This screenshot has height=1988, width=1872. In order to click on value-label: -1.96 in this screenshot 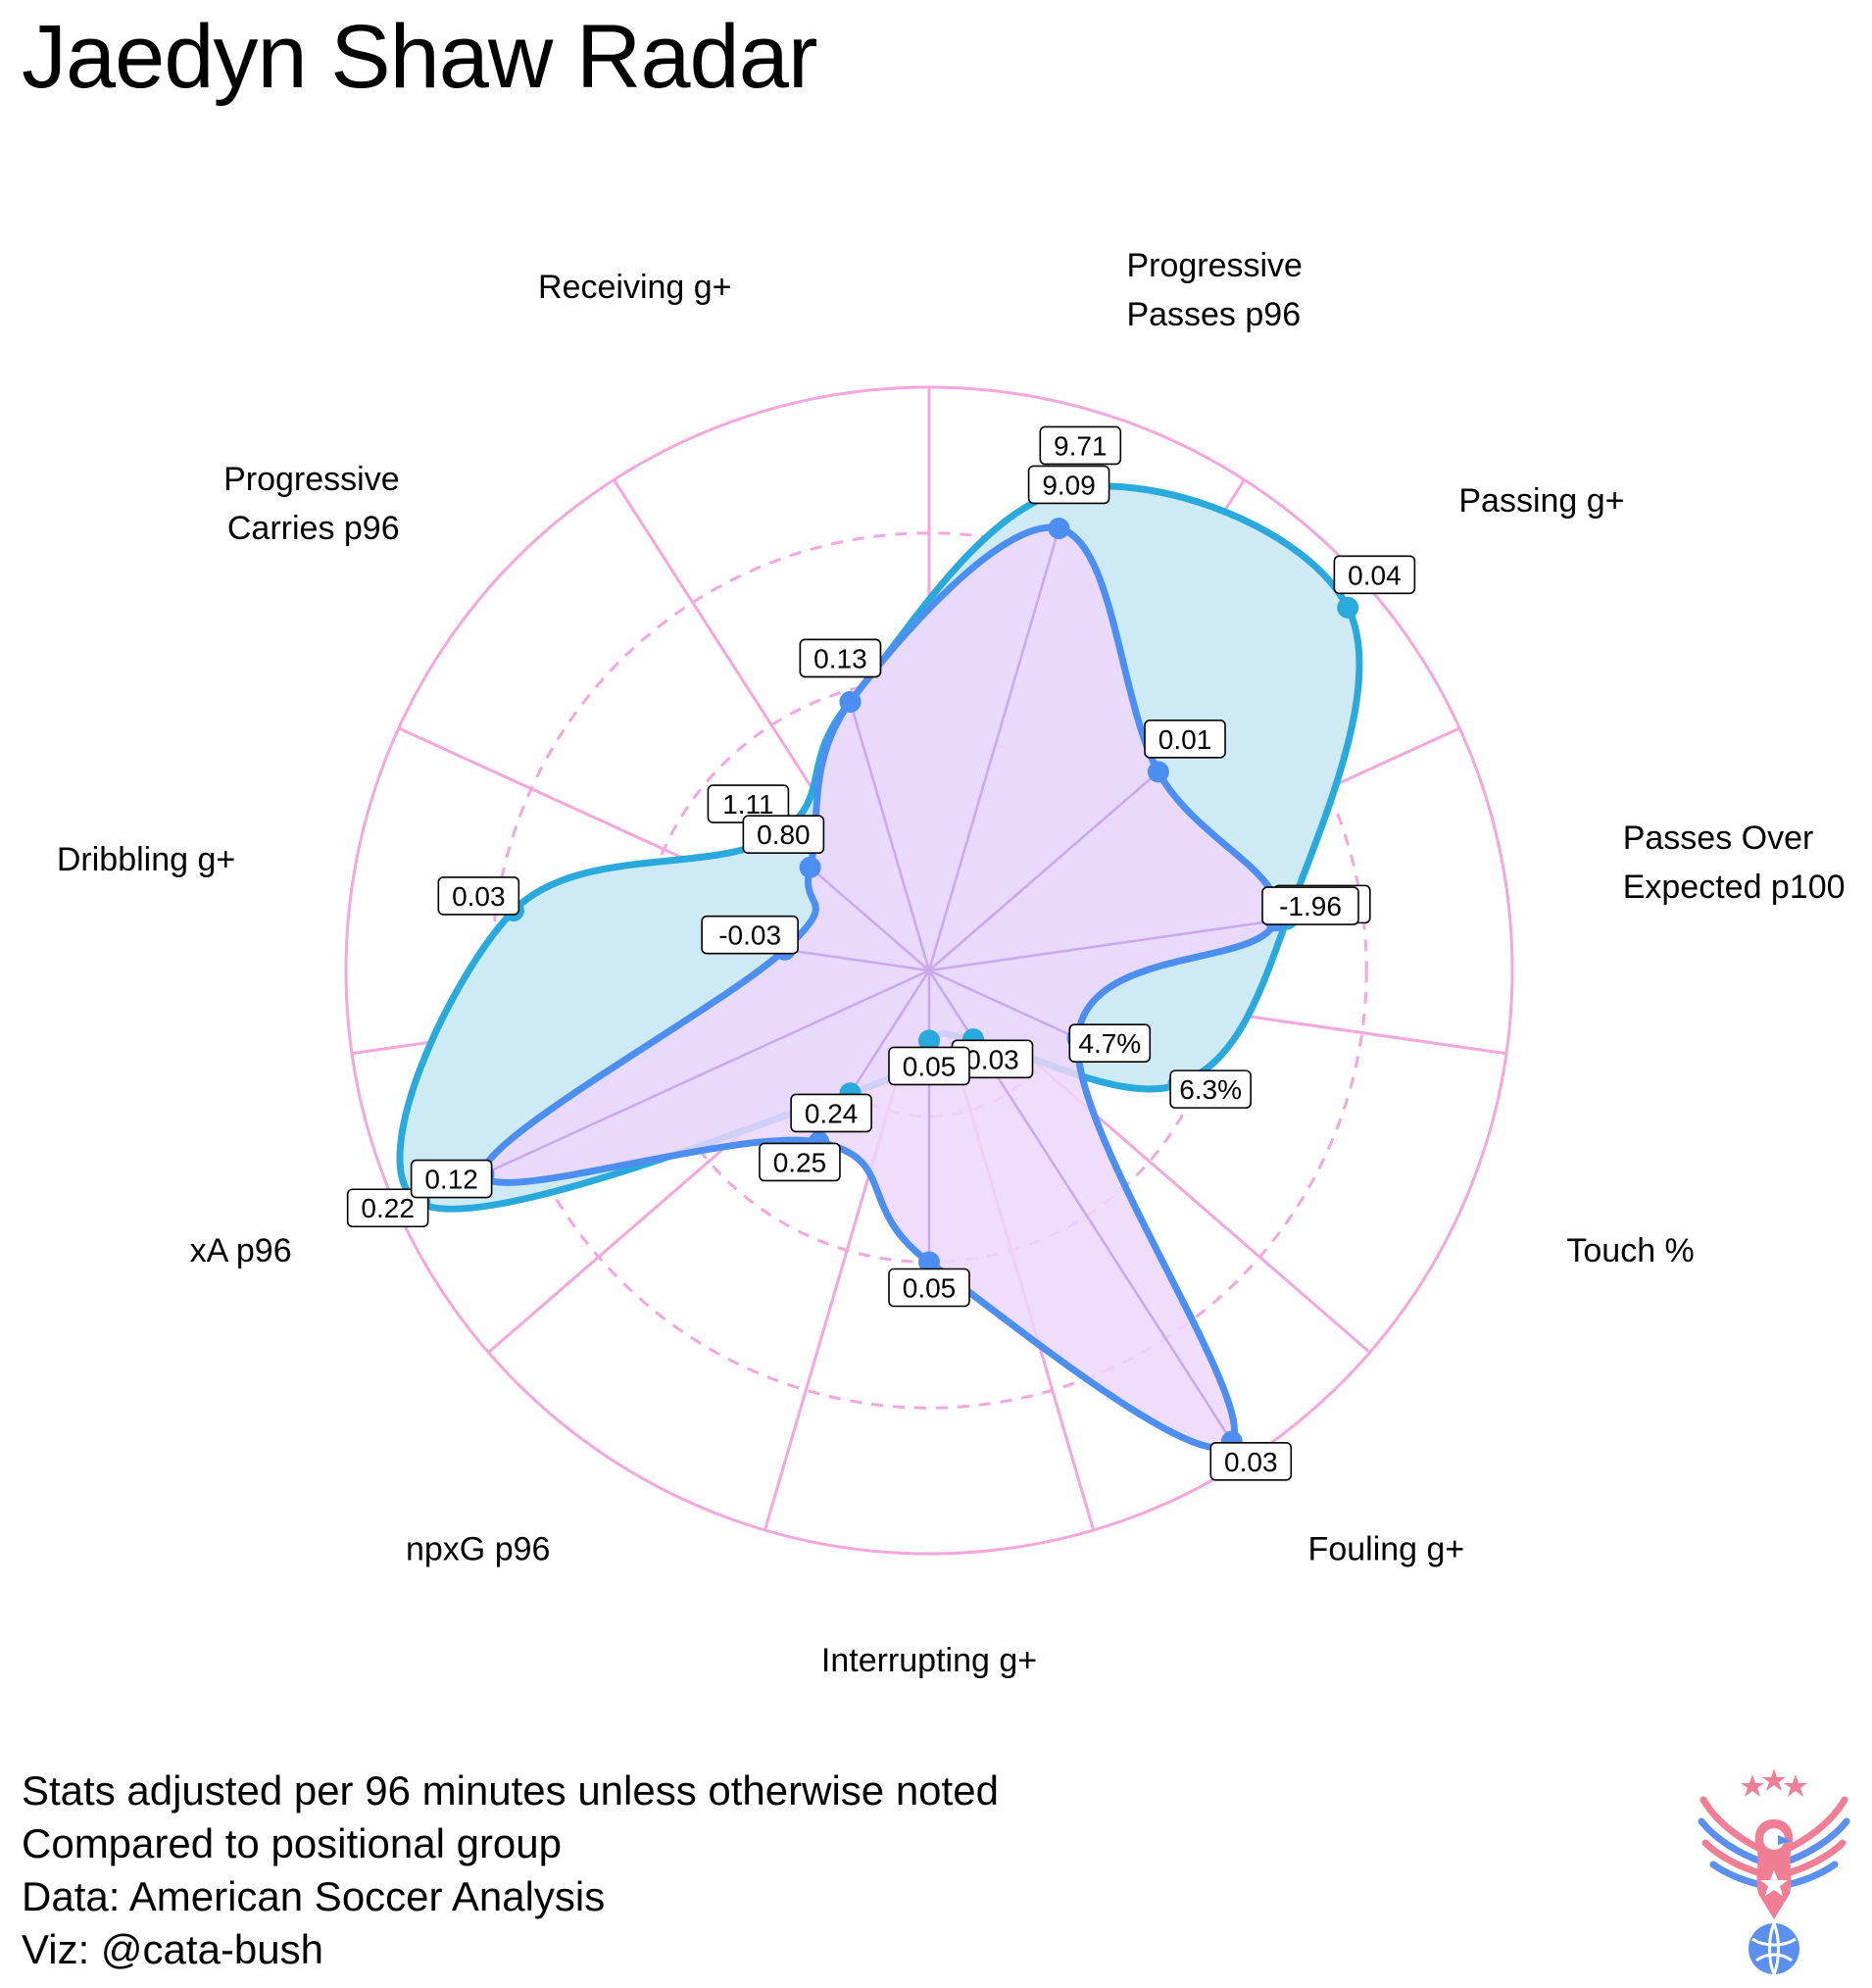, I will do `click(1310, 905)`.